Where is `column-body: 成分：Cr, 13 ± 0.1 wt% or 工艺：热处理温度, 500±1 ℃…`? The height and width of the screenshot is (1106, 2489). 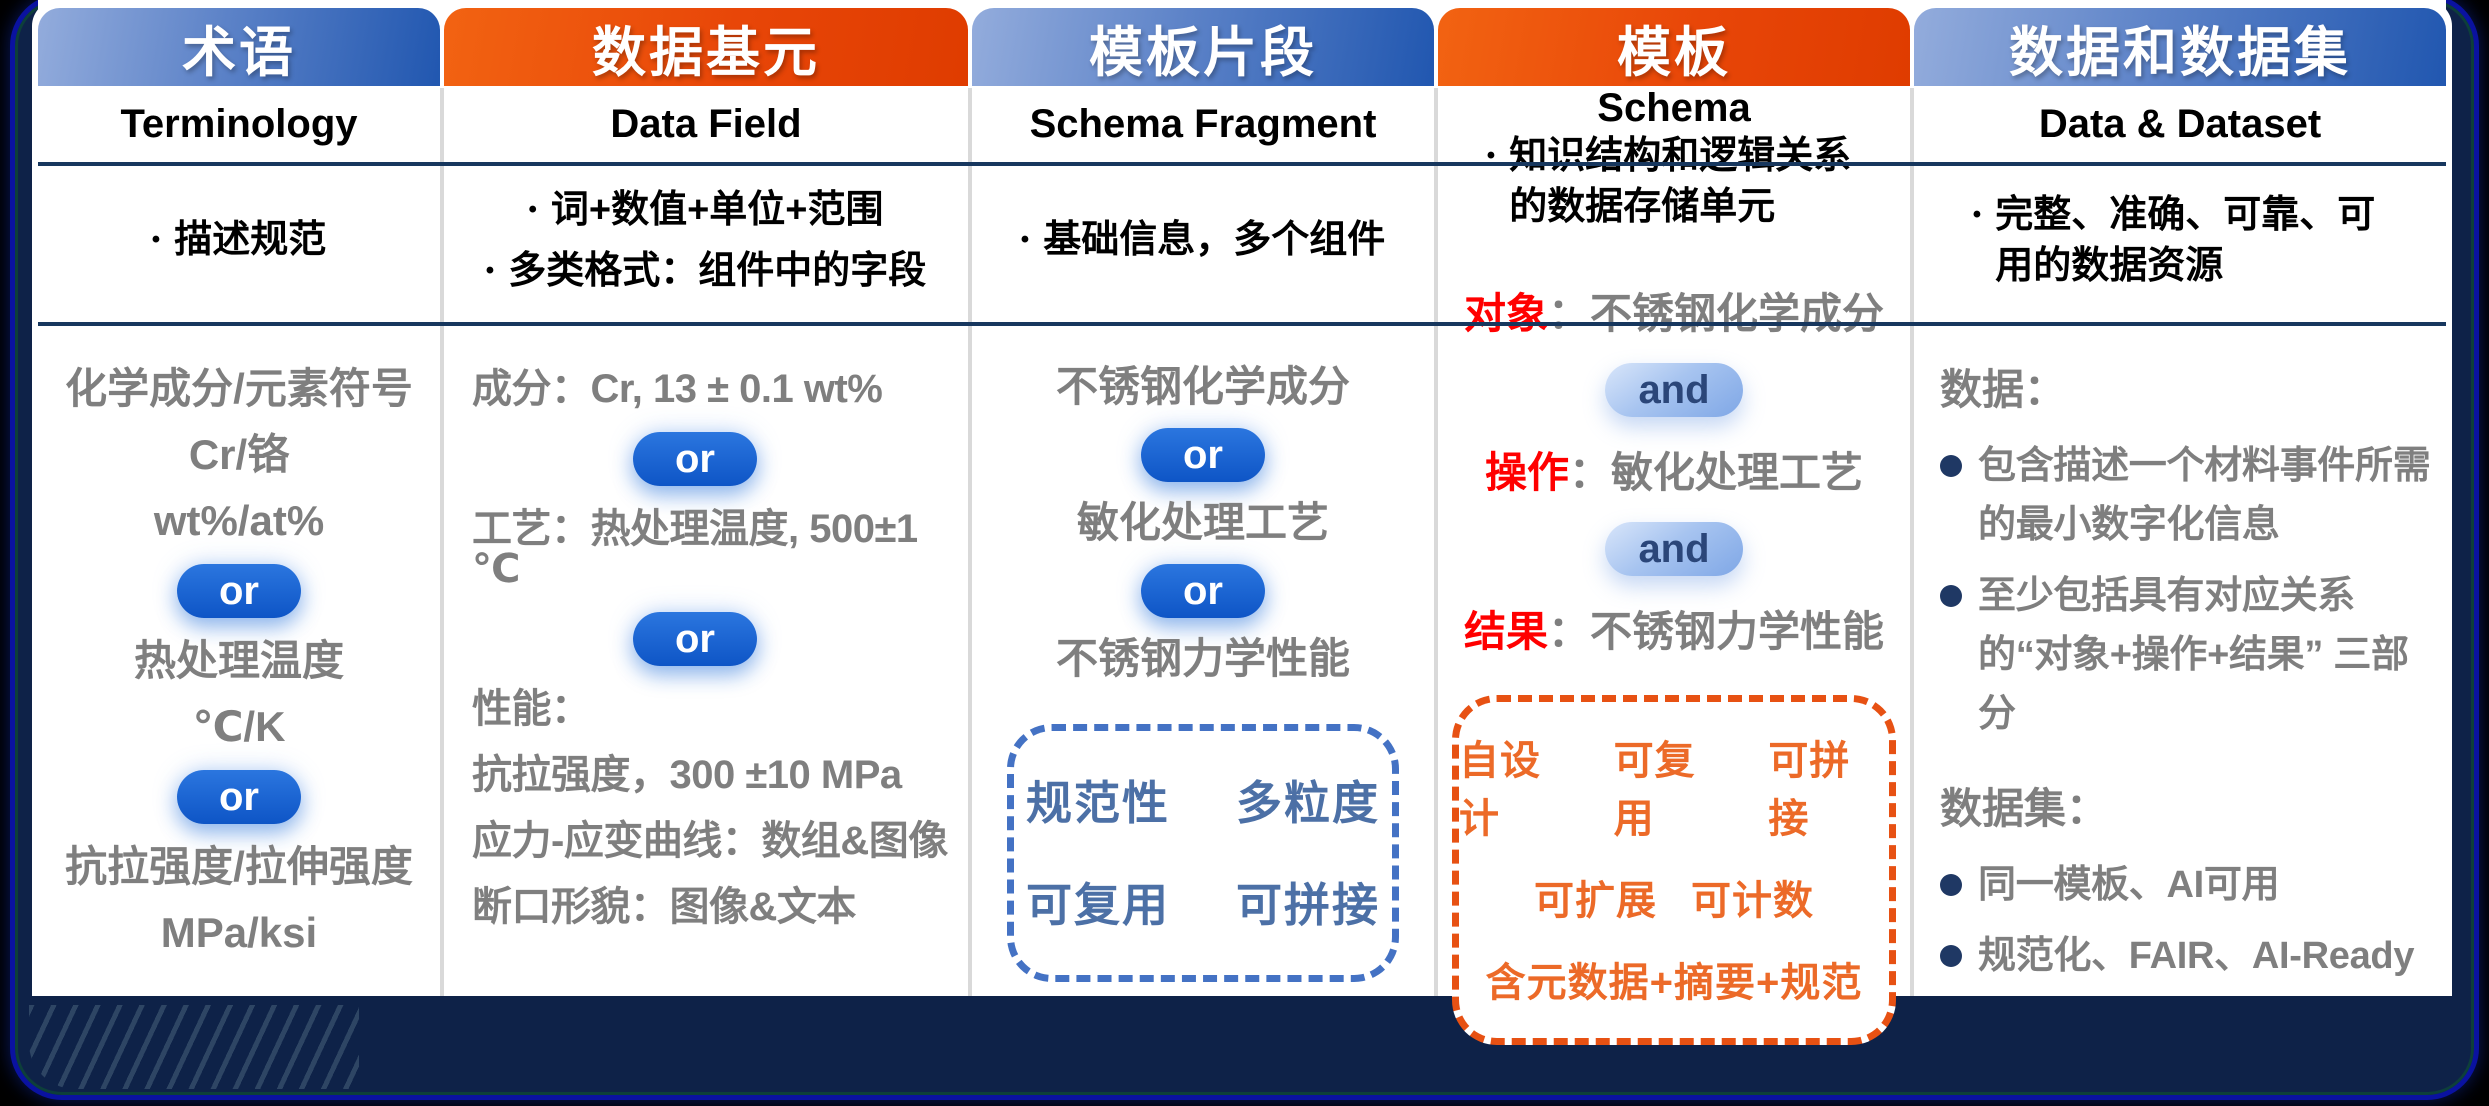
column-body: 成分：Cr, 13 ± 0.1 wt% or 工艺：热处理温度, 500±1 ℃… is located at coordinates (706, 658).